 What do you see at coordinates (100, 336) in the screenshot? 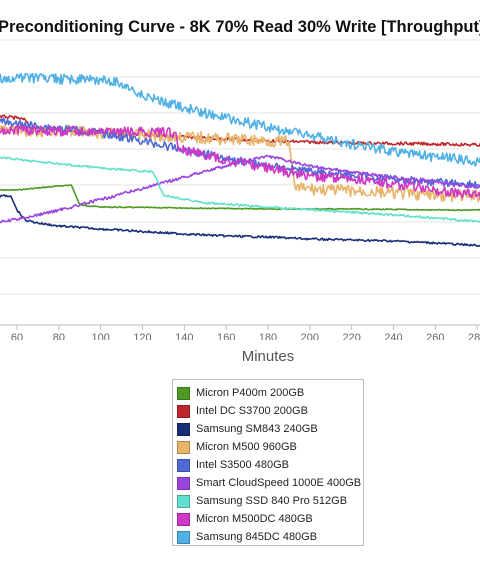
I see `x-tick-label: 100` at bounding box center [100, 336].